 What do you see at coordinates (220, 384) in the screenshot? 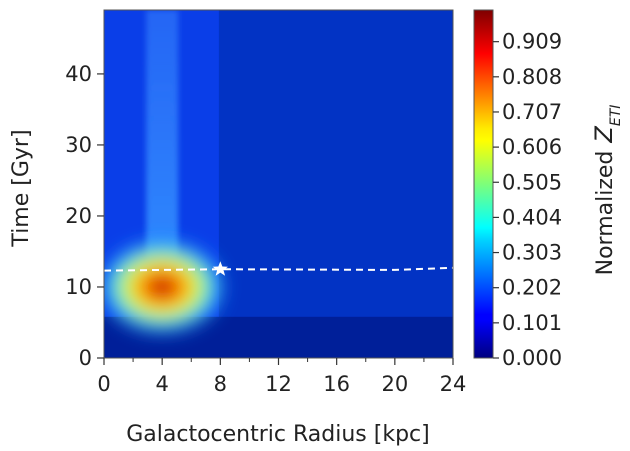
I see `x-tick-label: 8` at bounding box center [220, 384].